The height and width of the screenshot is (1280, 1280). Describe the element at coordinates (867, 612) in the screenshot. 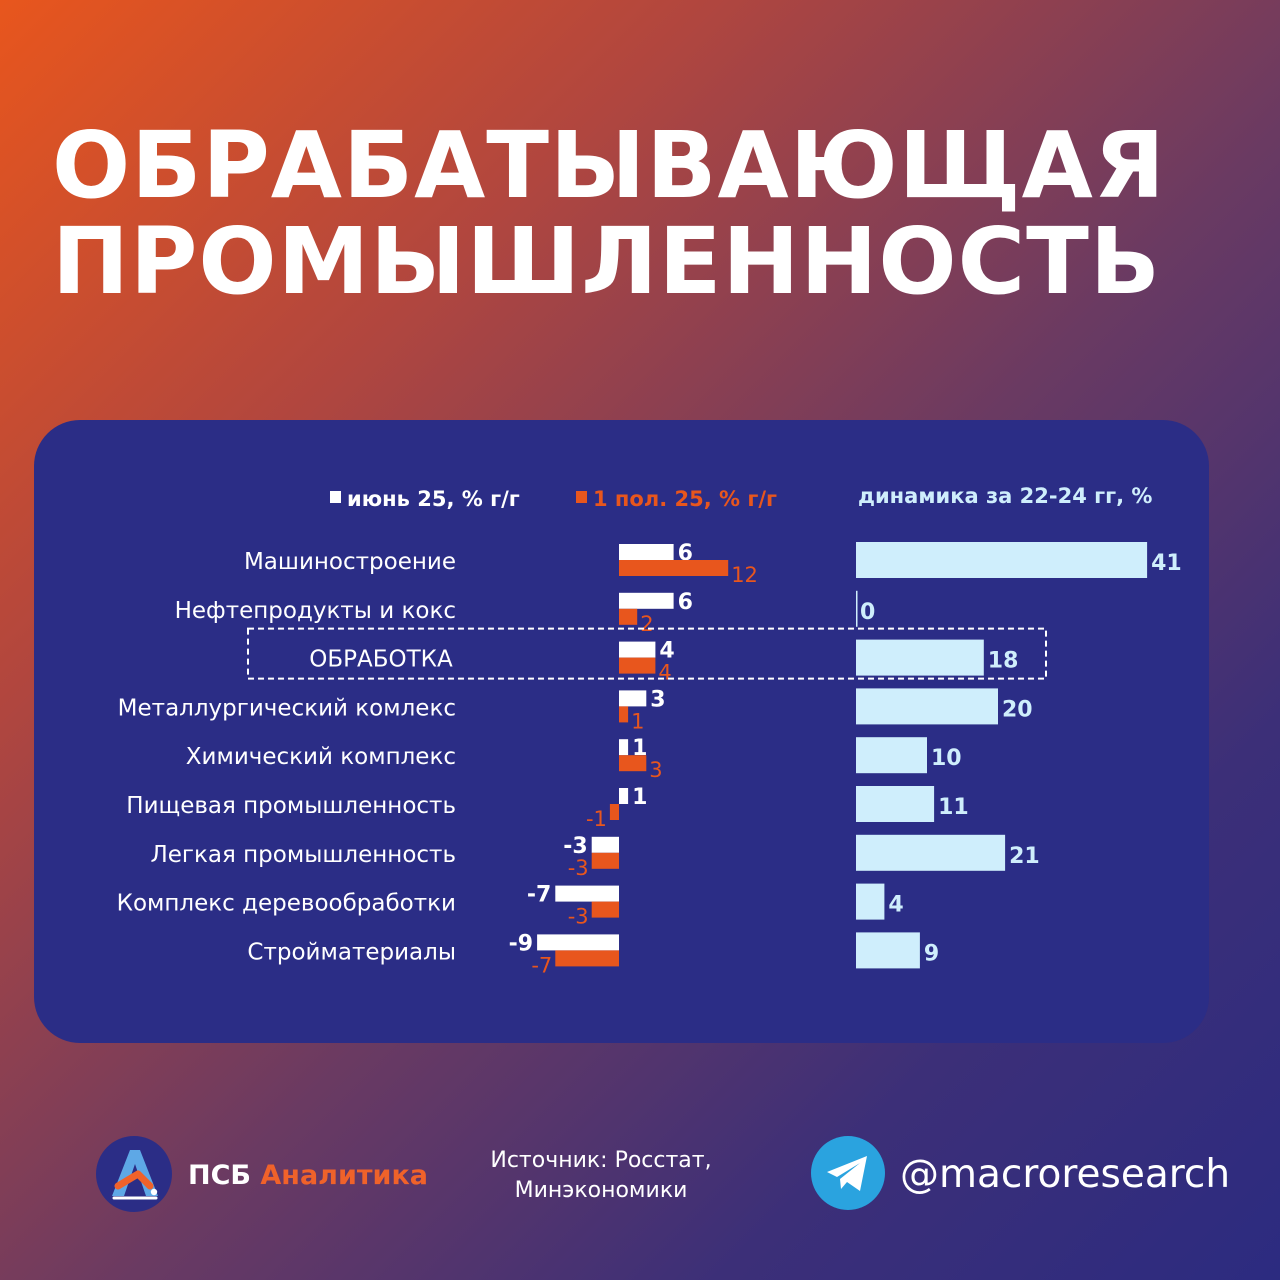

I see `data-label-dynamics: 0` at that location.